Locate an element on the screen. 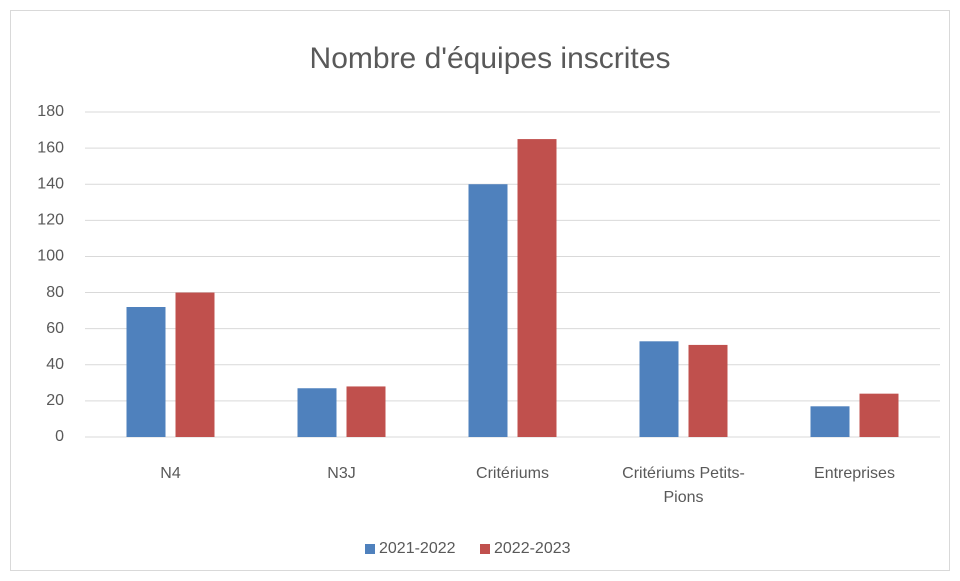  y-tick-label: 40 is located at coordinates (55, 364).